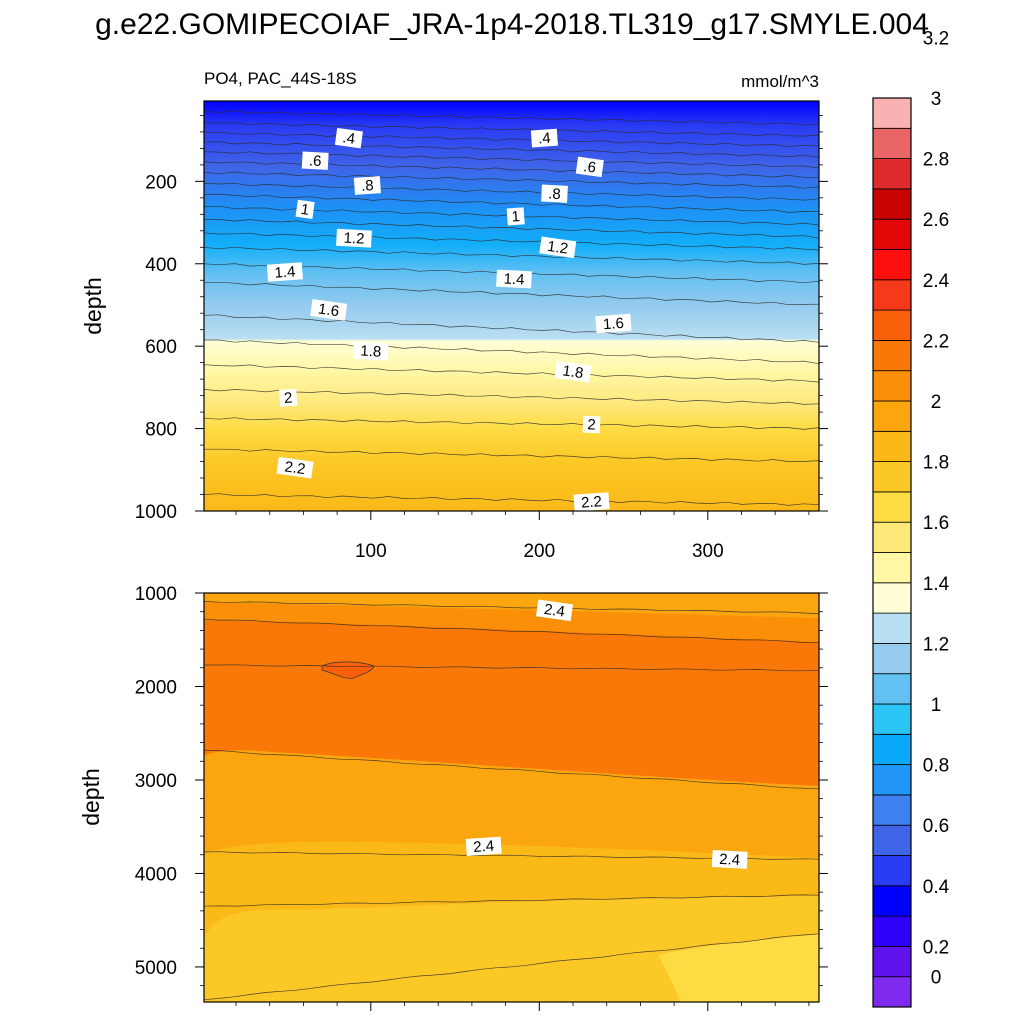 The width and height of the screenshot is (1024, 1024). I want to click on y-tick-label: 4000, so click(156, 874).